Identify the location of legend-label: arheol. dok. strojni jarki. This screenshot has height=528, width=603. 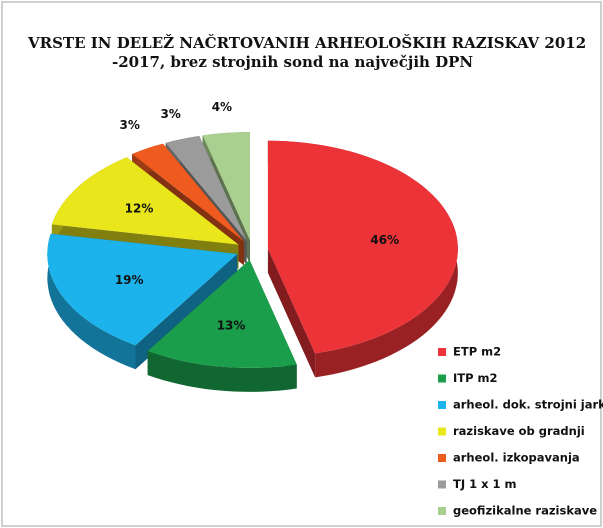
(528, 405).